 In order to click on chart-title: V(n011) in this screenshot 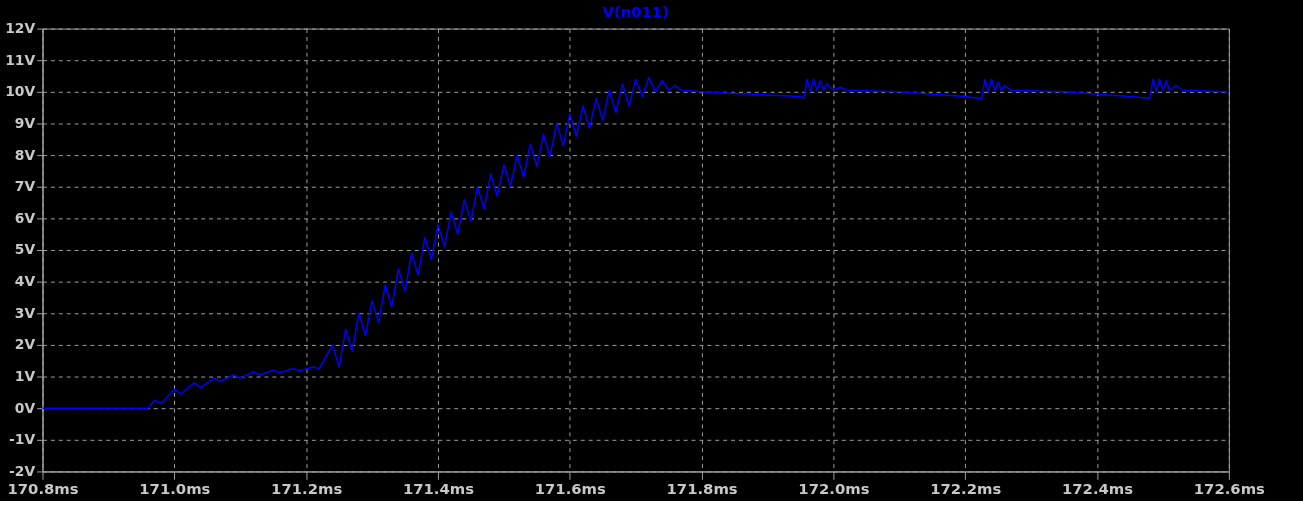, I will do `click(635, 11)`.